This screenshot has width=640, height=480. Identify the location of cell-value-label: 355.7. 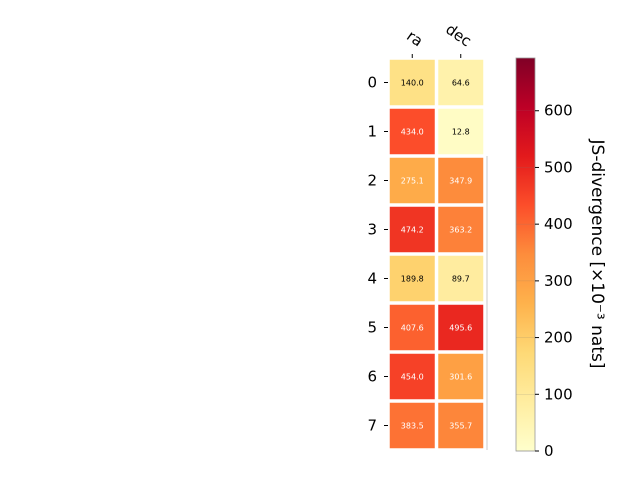
(460, 426).